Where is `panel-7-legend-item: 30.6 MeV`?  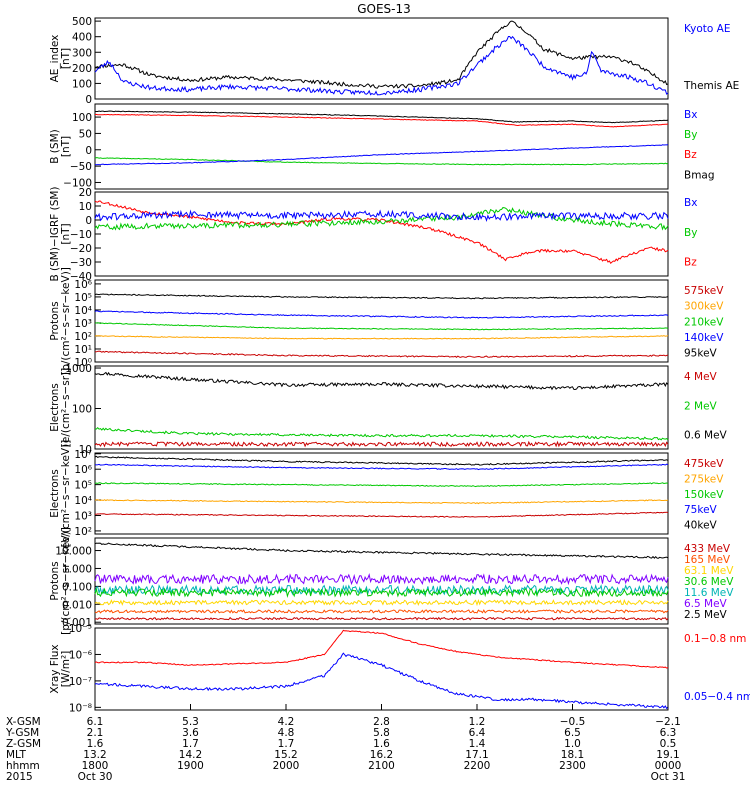 panel-7-legend-item: 30.6 MeV is located at coordinates (709, 582).